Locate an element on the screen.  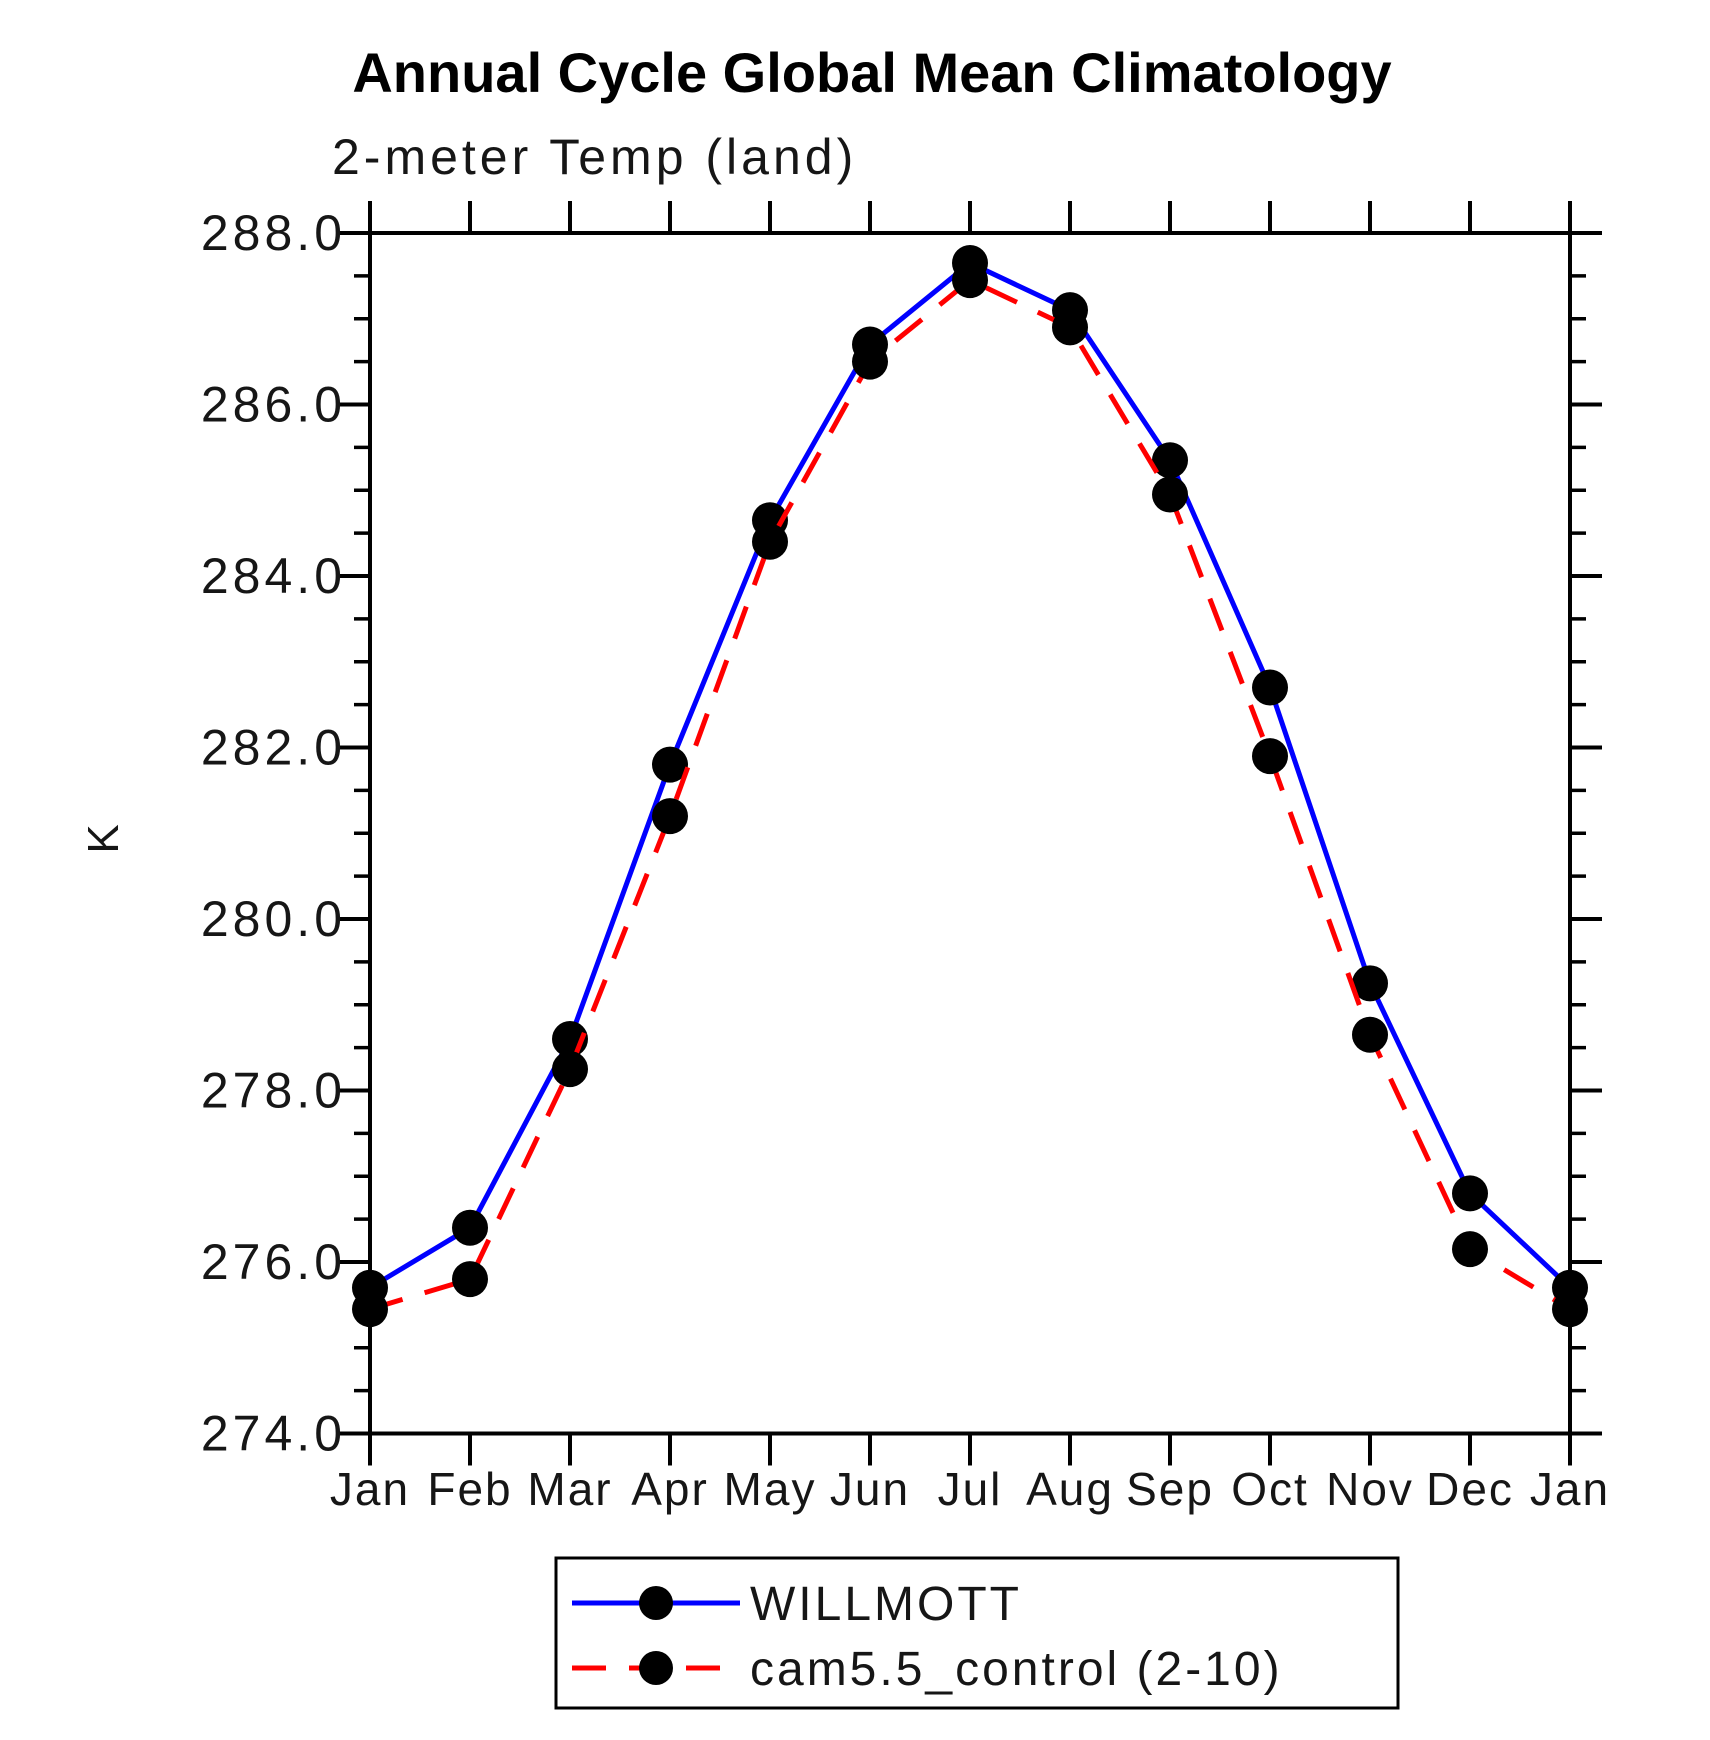
x-tick-label: May is located at coordinates (770, 1489).